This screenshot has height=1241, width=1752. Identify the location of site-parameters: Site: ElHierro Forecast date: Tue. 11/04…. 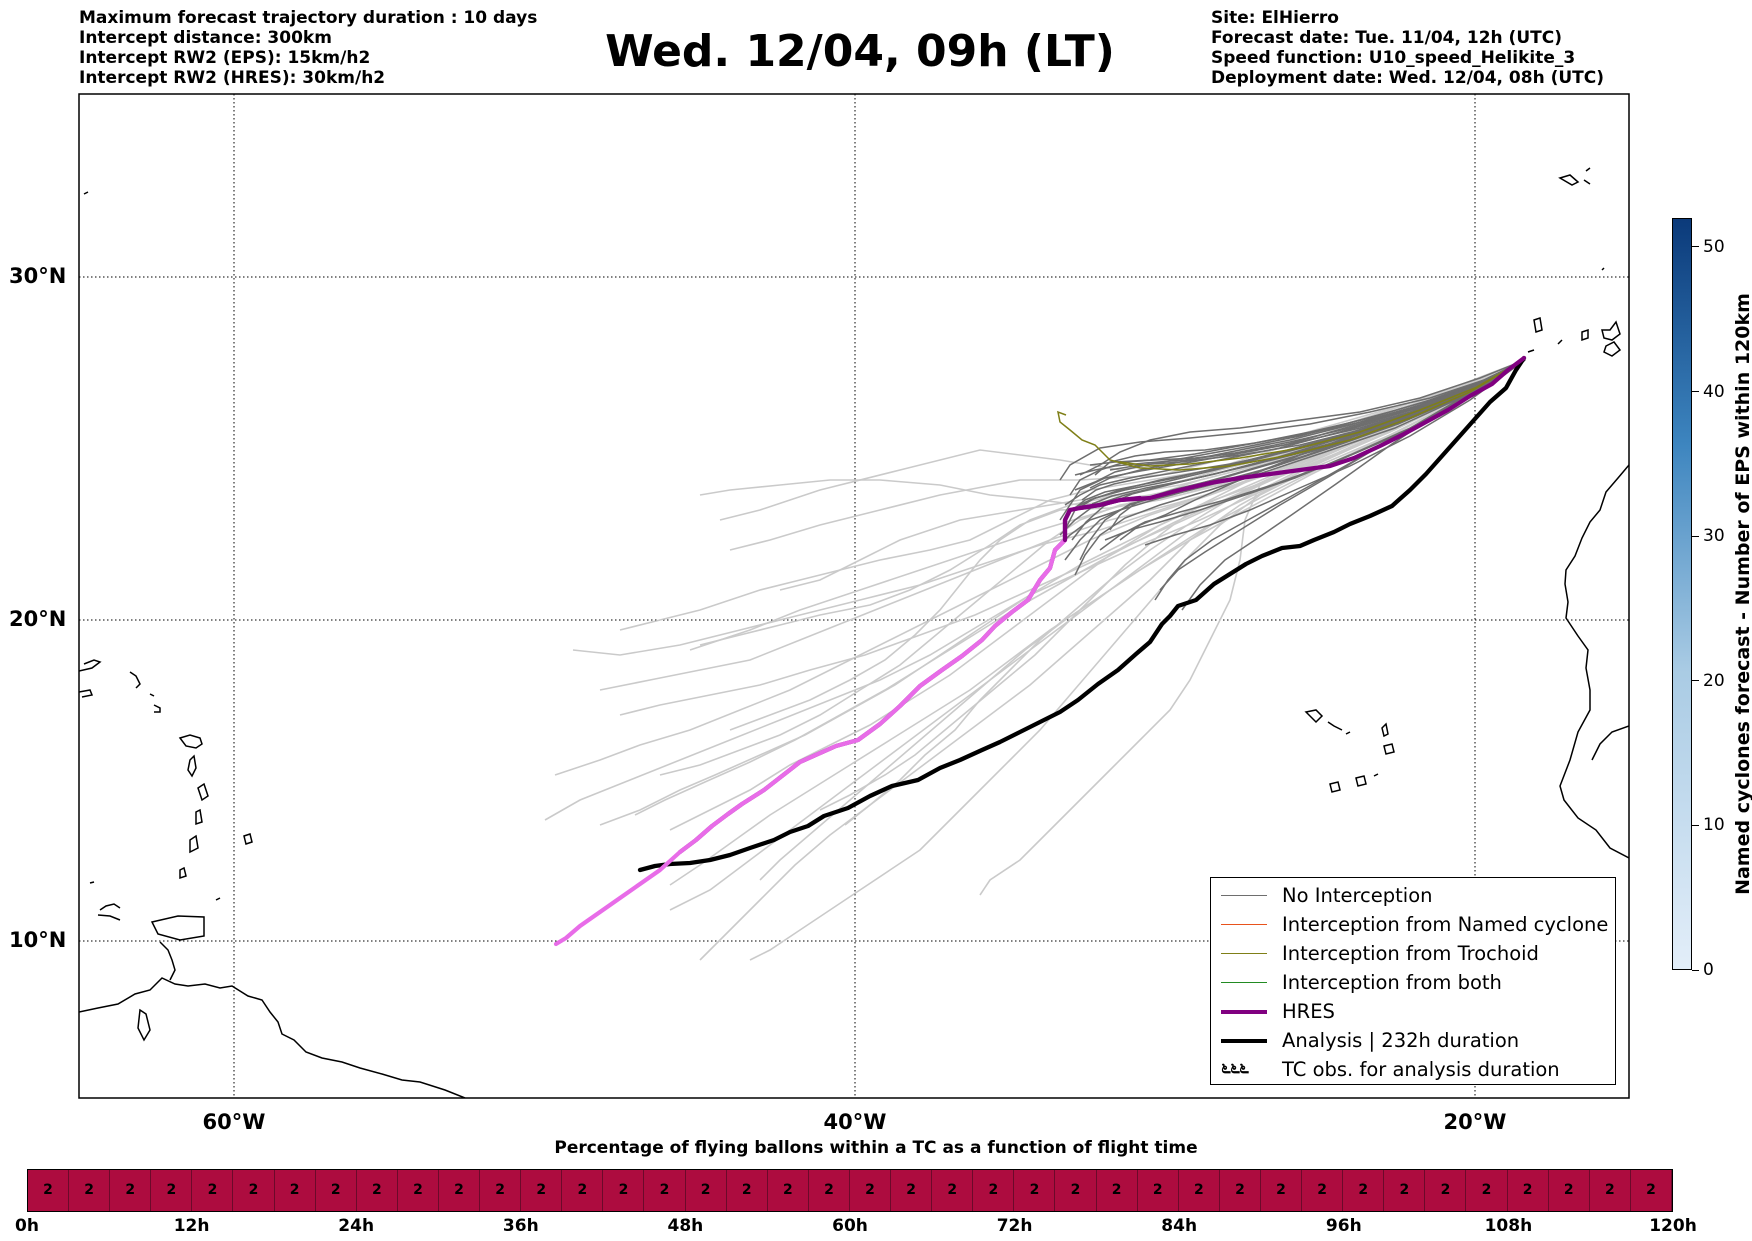
(1407, 48).